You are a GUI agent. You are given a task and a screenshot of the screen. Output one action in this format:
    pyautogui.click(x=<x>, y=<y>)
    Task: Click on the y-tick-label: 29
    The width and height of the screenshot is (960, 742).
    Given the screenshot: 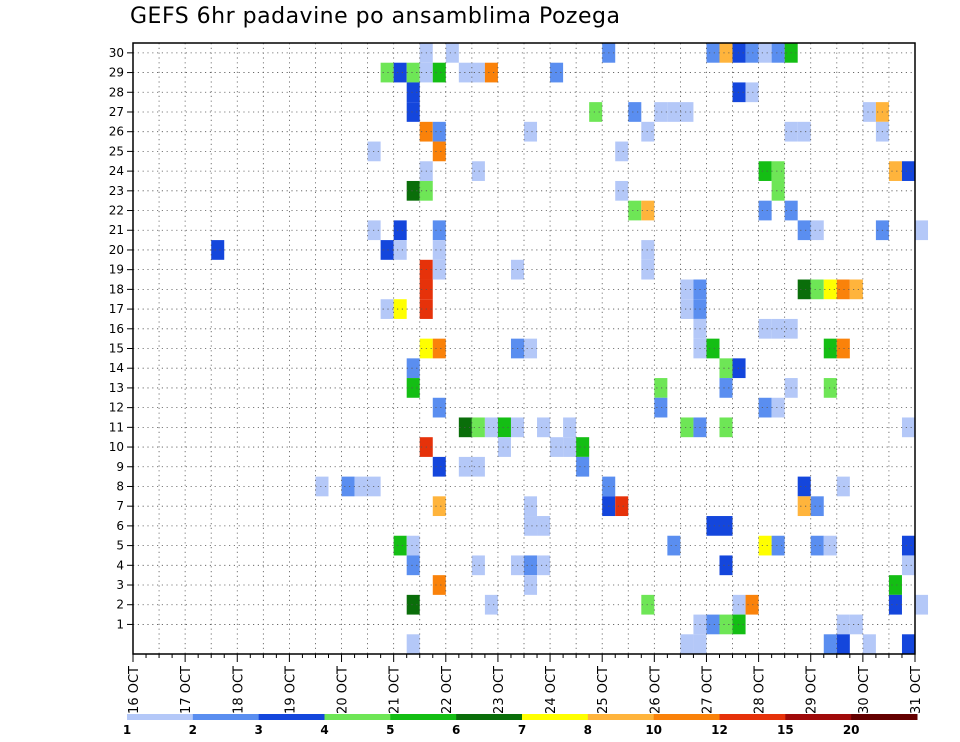 What is the action you would take?
    pyautogui.click(x=116, y=73)
    